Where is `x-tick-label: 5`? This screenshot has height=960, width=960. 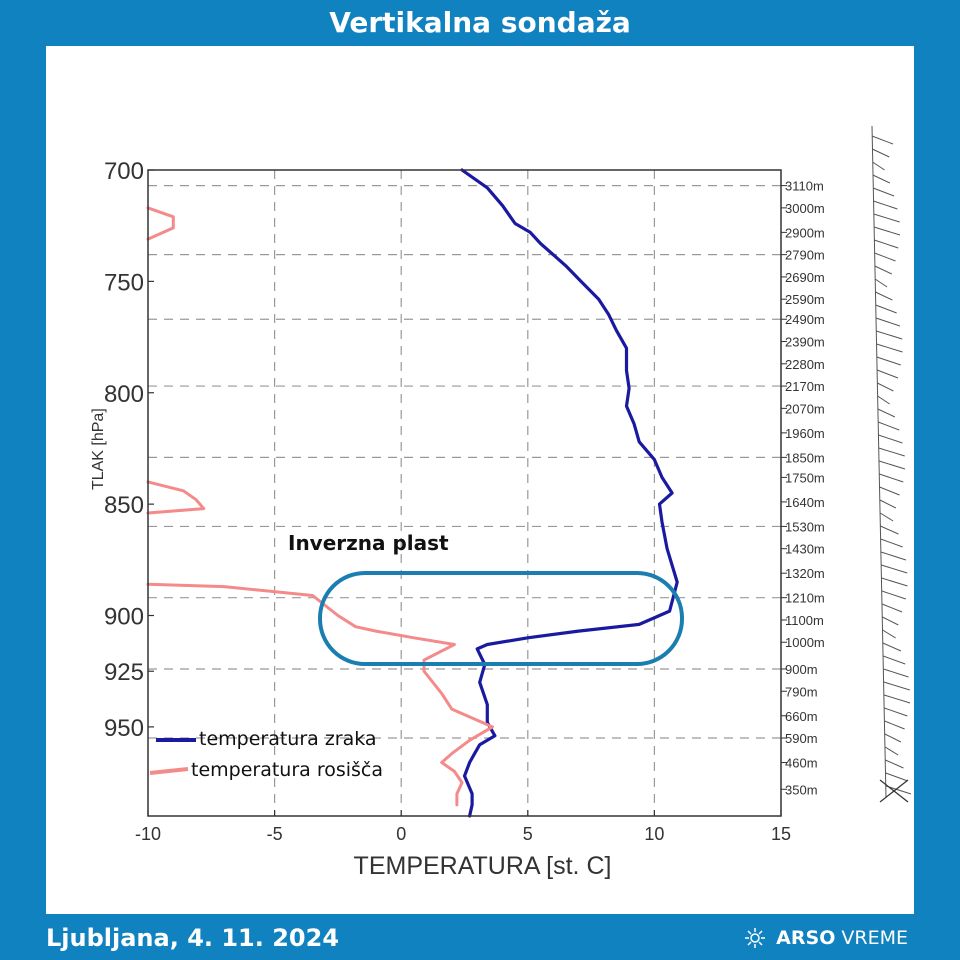
x-tick-label: 5 is located at coordinates (528, 834).